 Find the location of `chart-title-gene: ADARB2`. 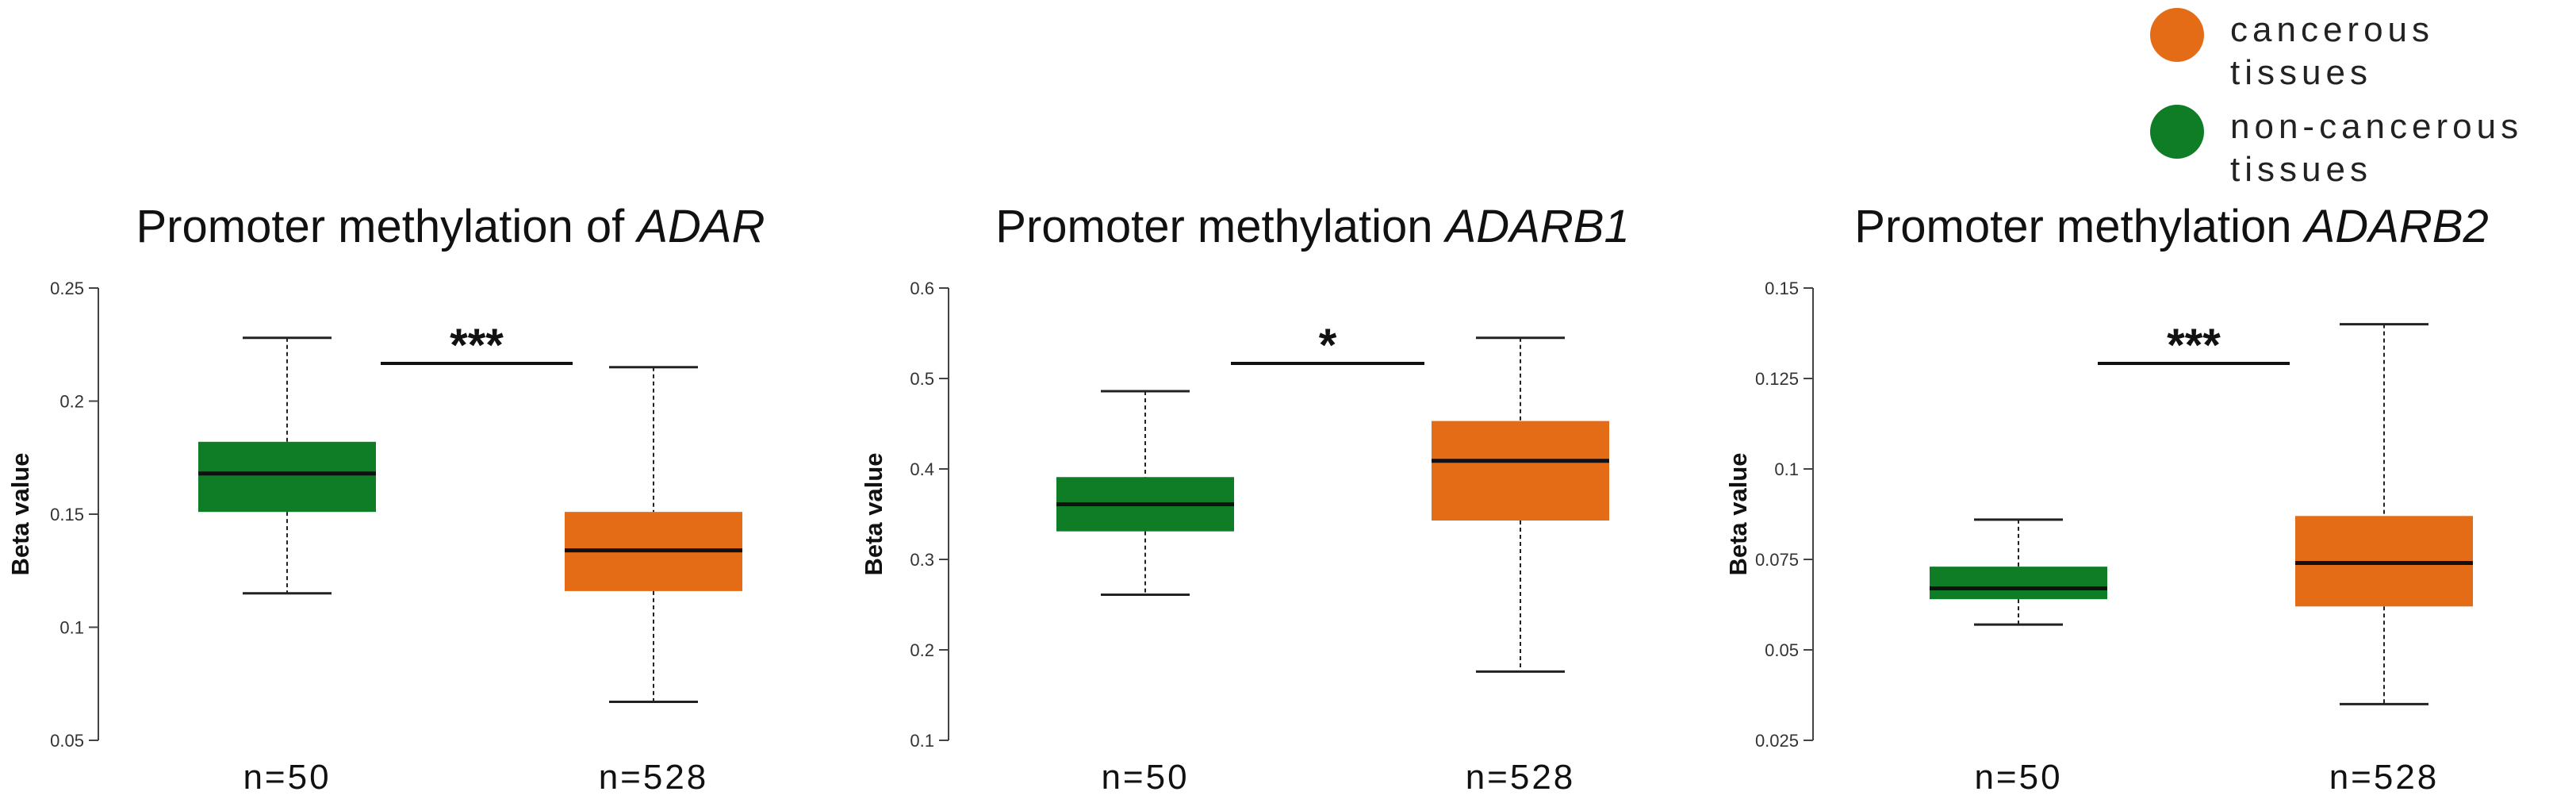

chart-title-gene: ADARB2 is located at coordinates (2395, 226).